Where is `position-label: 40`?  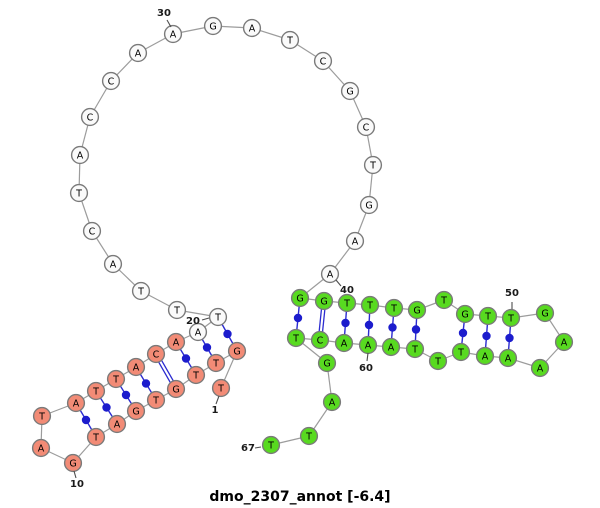
position-label: 40 is located at coordinates (347, 290).